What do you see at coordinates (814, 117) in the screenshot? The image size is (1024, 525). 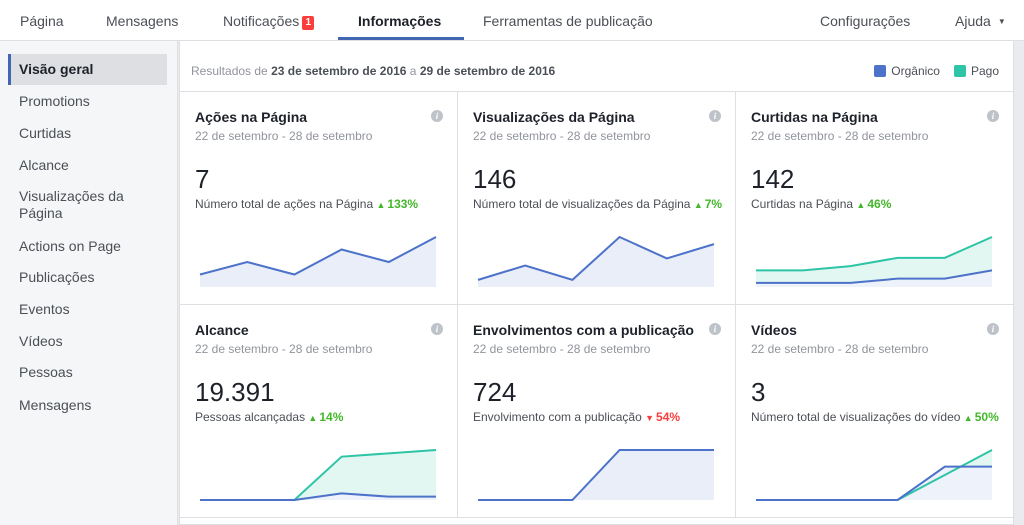 I see `card-title: Curtidas na Página` at bounding box center [814, 117].